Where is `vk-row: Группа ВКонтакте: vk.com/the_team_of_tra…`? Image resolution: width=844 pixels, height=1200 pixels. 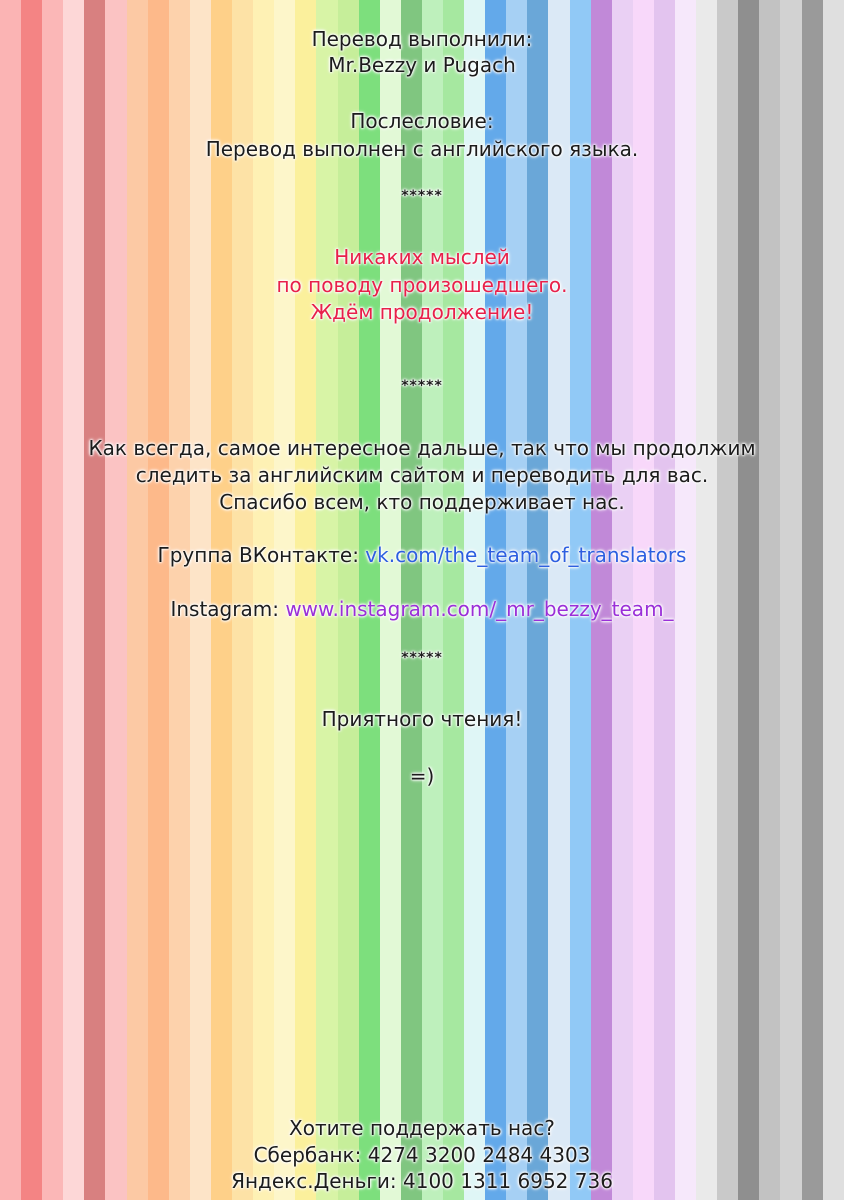
vk-row: Группа ВКонтакте: vk.com/the_team_of_tra… is located at coordinates (422, 555).